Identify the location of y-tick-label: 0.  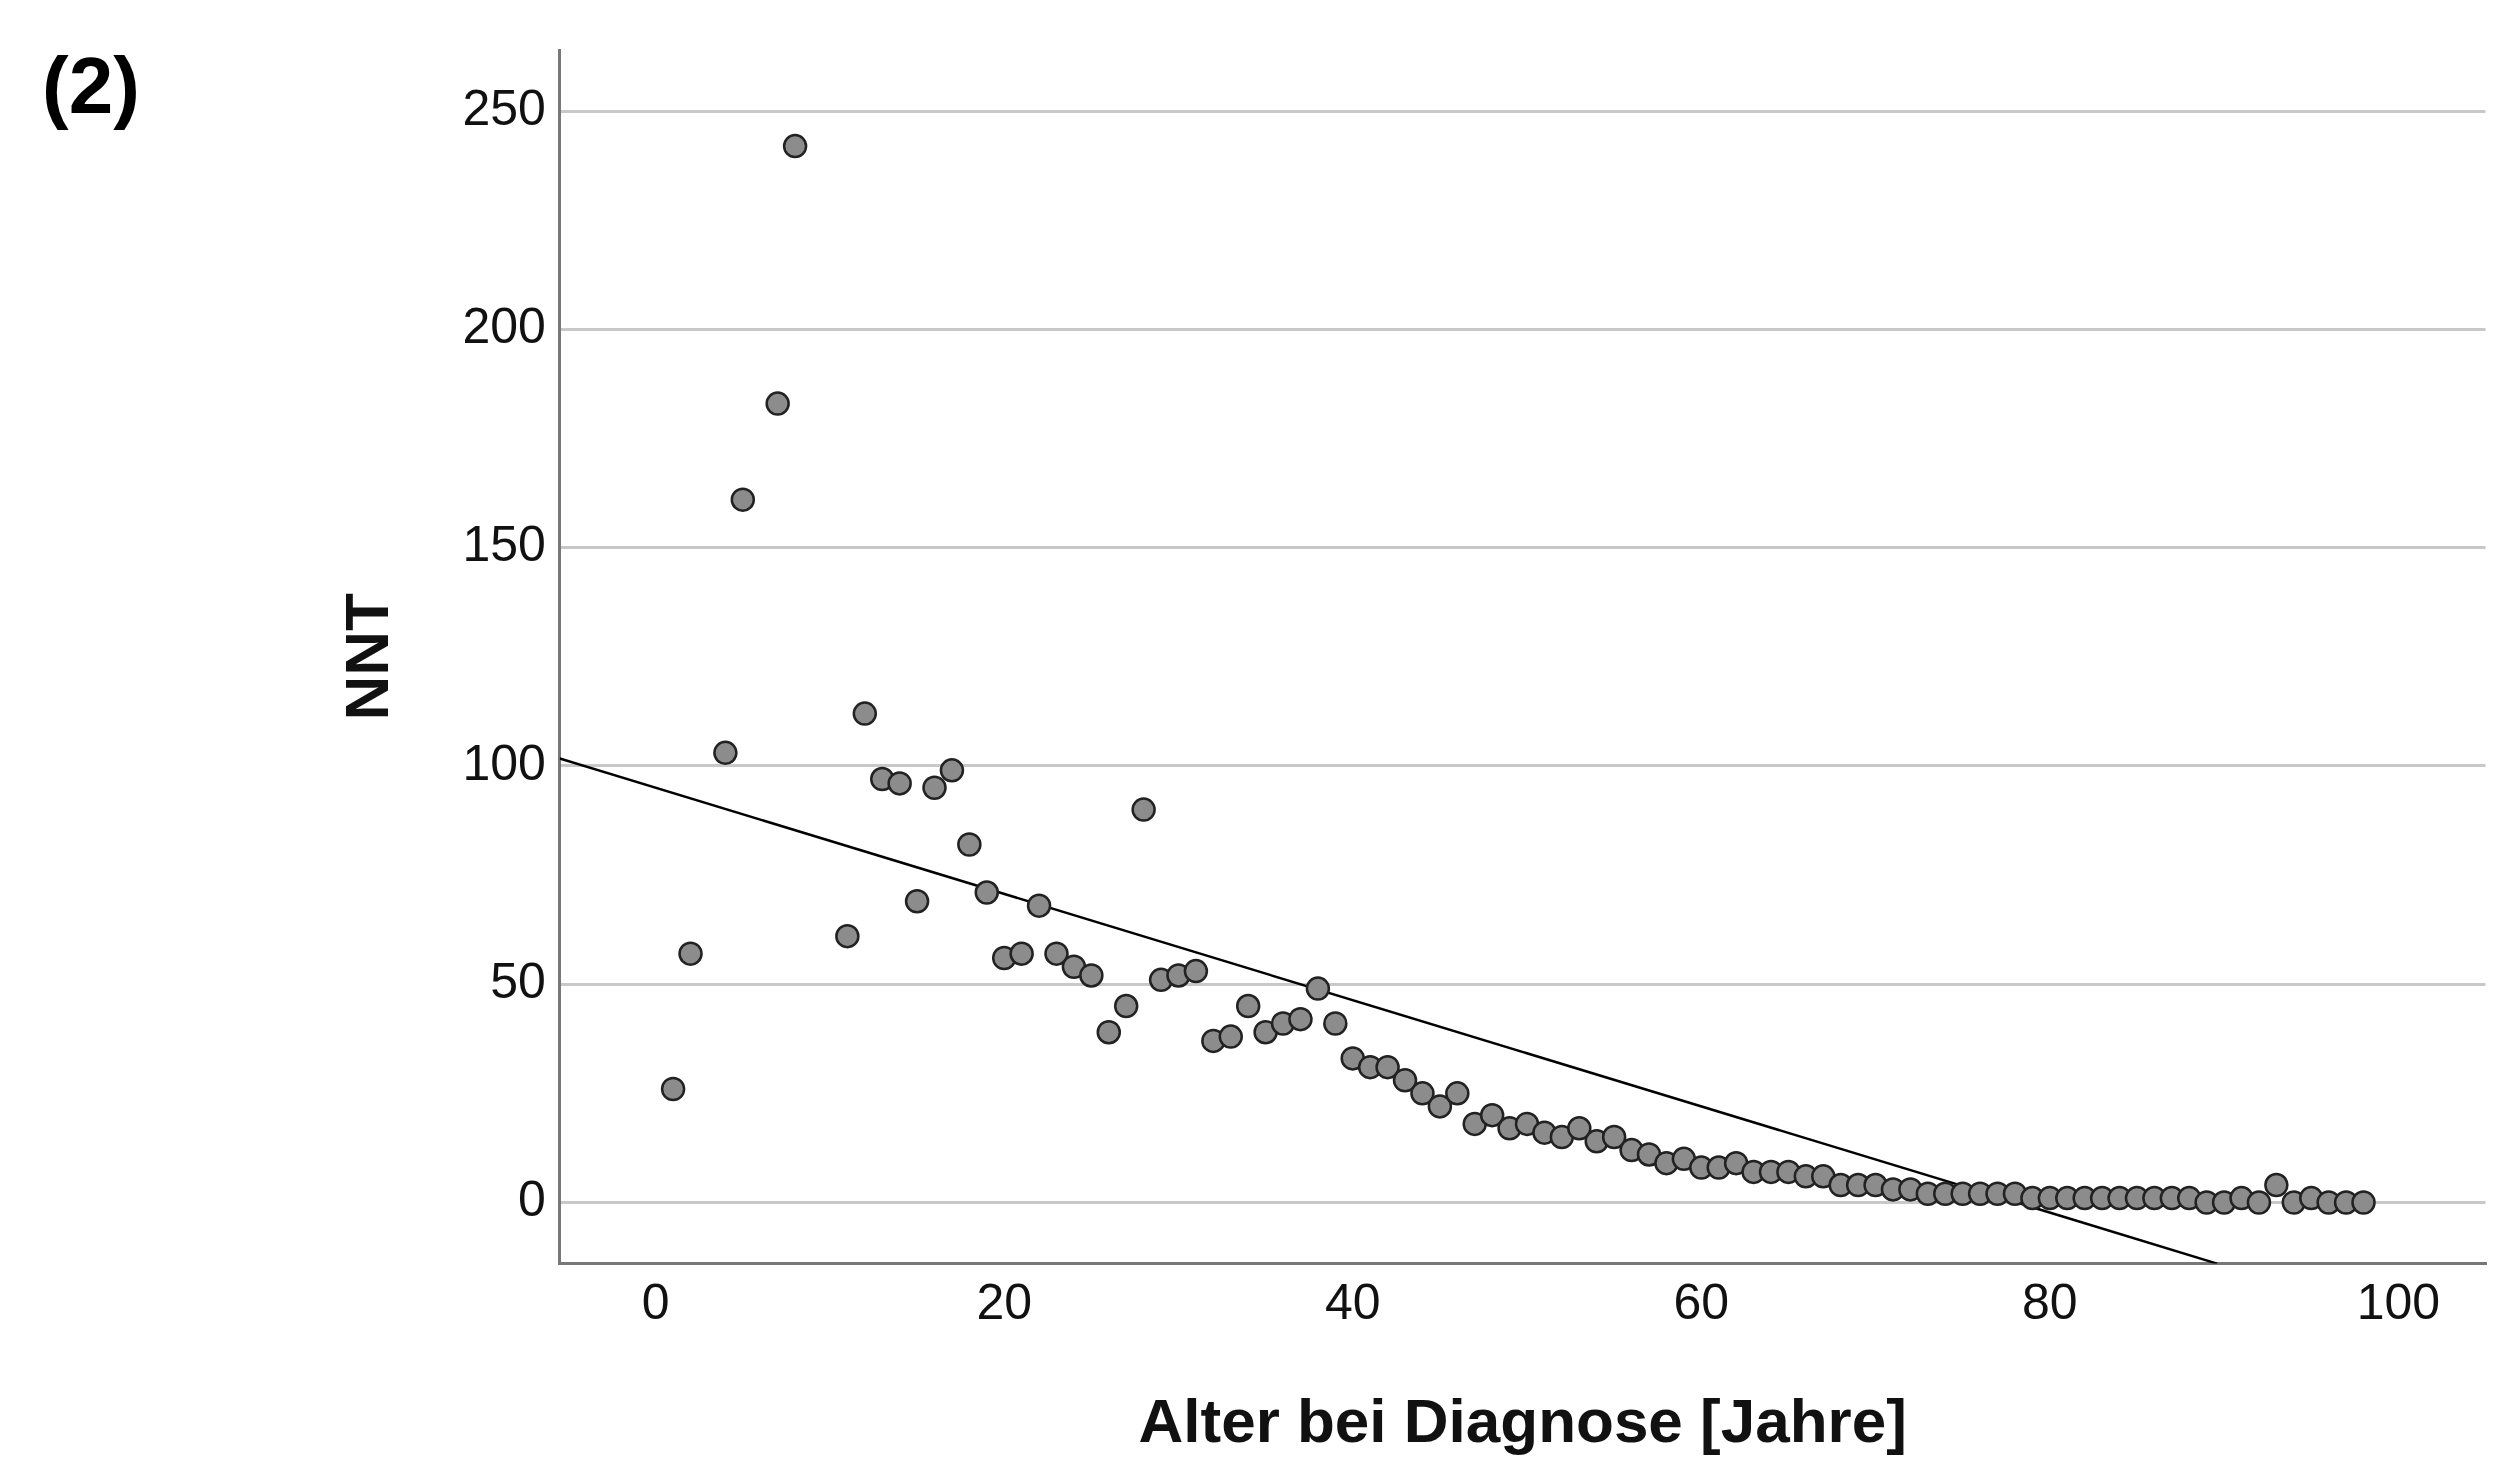
(532, 1199).